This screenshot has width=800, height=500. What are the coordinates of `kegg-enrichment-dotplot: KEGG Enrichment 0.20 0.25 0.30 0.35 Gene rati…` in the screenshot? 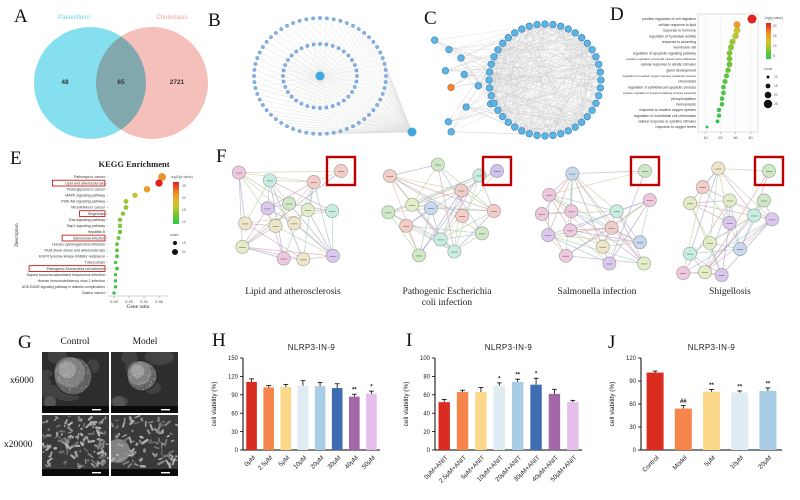 It's located at (110, 238).